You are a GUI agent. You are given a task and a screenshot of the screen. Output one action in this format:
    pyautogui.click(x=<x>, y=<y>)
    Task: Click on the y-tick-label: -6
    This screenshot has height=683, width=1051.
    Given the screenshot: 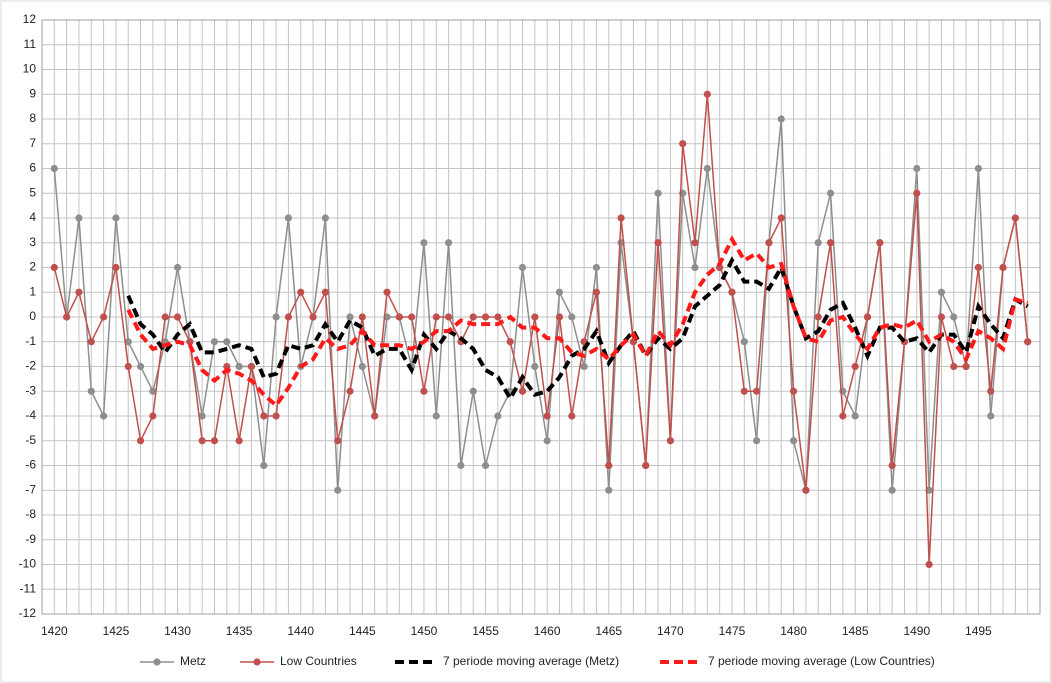 What is the action you would take?
    pyautogui.click(x=30, y=465)
    